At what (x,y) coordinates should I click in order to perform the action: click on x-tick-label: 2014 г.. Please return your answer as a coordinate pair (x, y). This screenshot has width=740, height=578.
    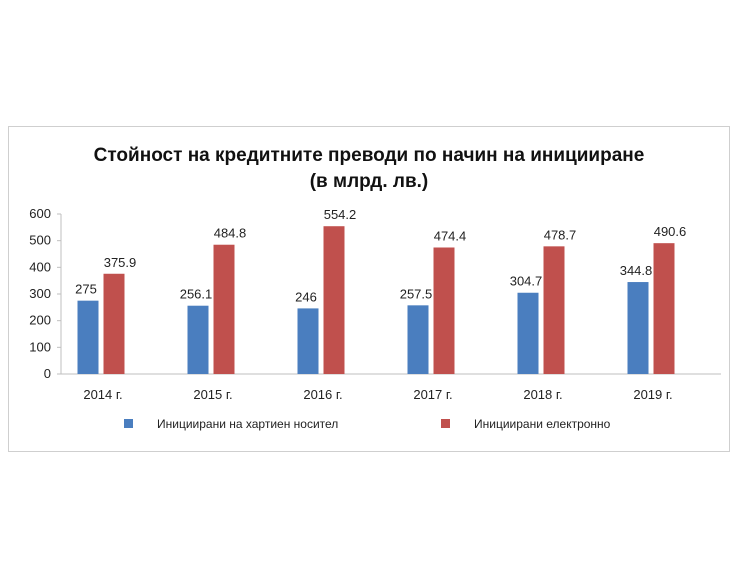
    Looking at the image, I should click on (102, 394).